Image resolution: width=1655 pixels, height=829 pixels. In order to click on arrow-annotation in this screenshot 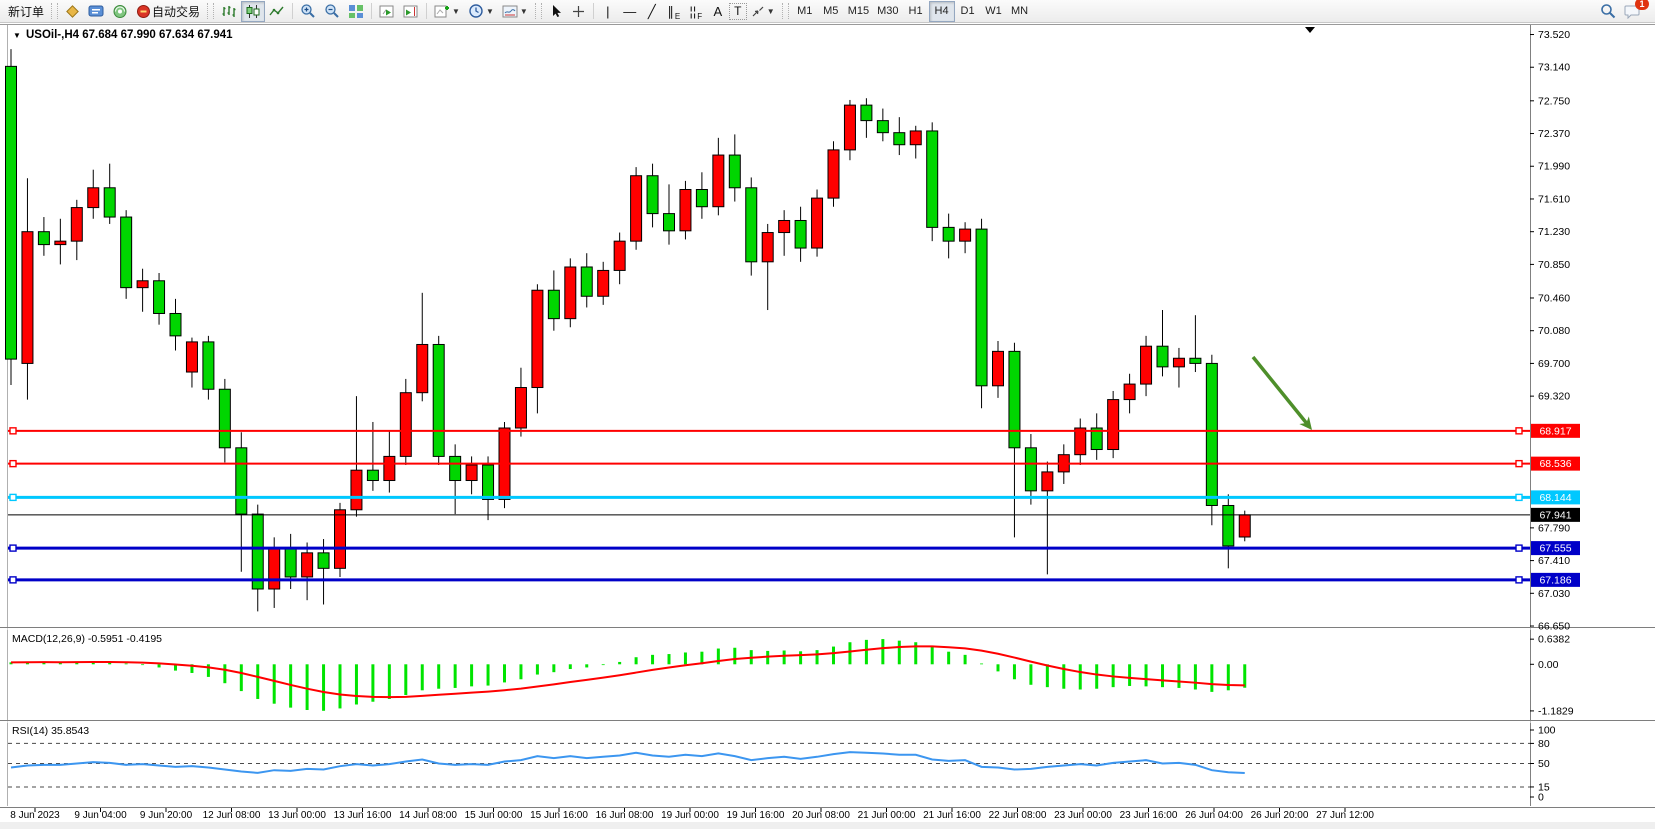, I will do `click(1281, 392)`.